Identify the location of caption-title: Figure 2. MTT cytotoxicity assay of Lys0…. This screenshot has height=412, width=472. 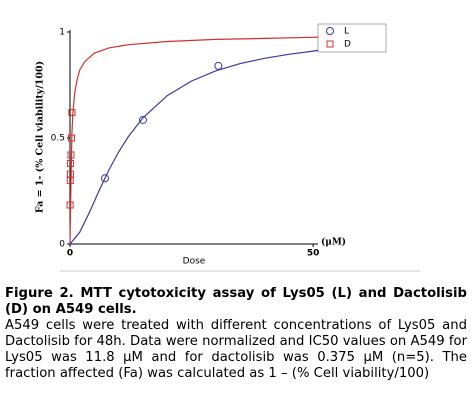
(236, 301).